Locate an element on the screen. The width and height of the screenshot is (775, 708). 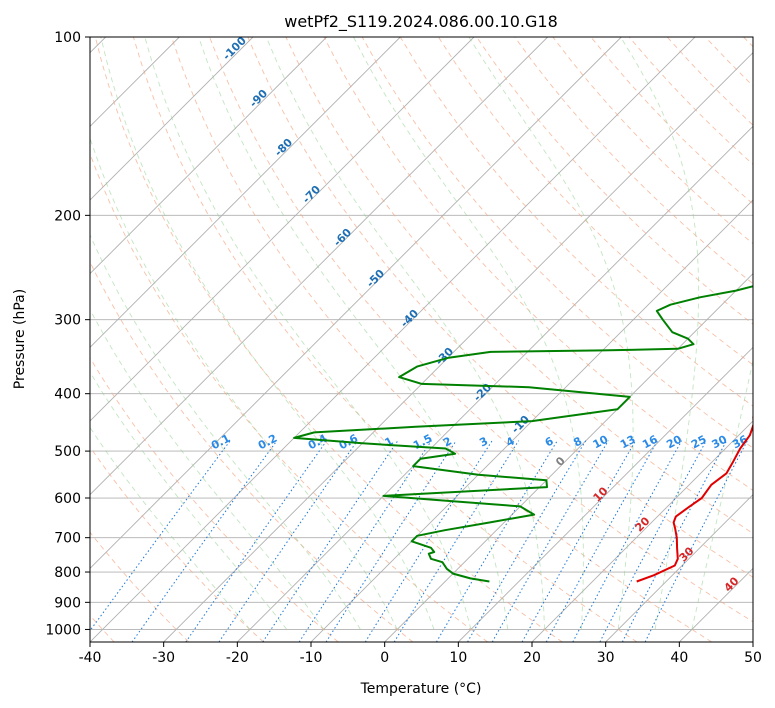
x-tick-label: 50 is located at coordinates (753, 658).